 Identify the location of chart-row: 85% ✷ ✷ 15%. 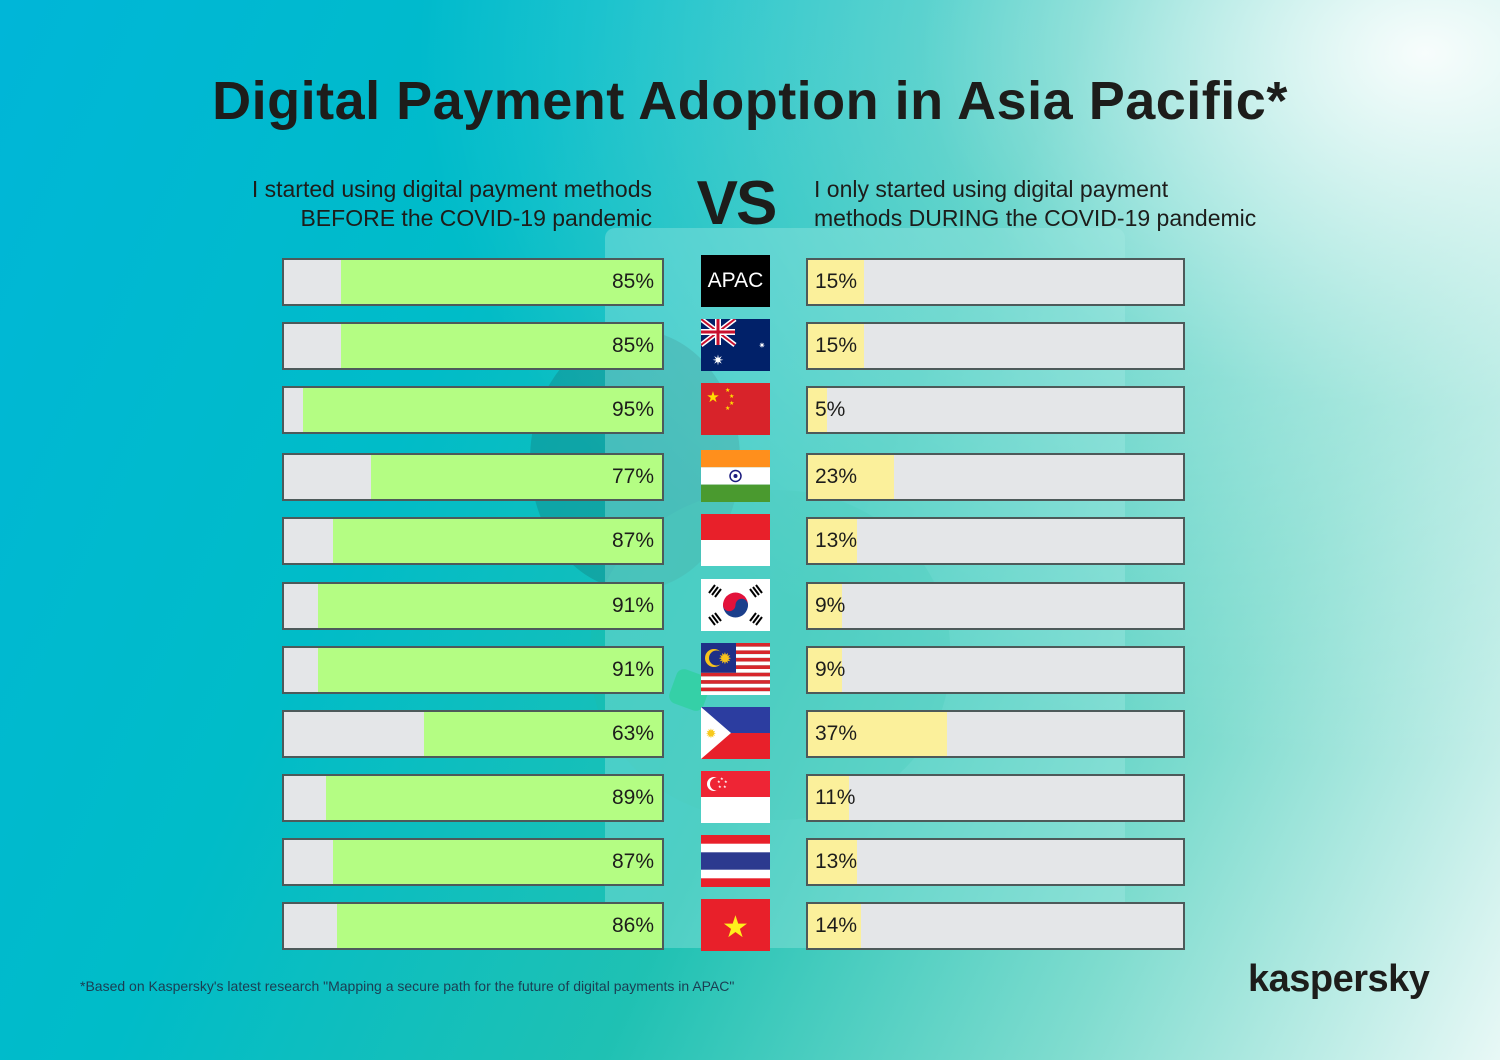
(750, 345).